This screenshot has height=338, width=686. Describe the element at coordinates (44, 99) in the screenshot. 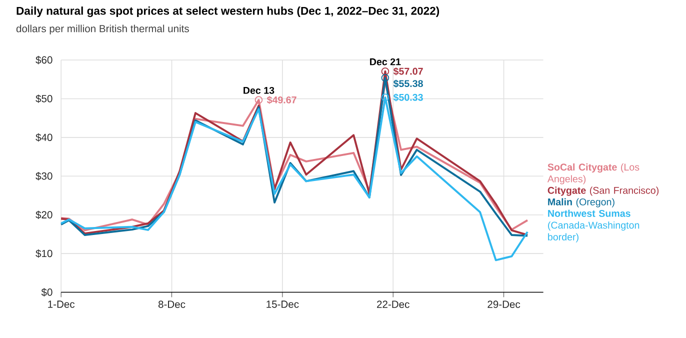

I see `y-tick-label: $50` at that location.